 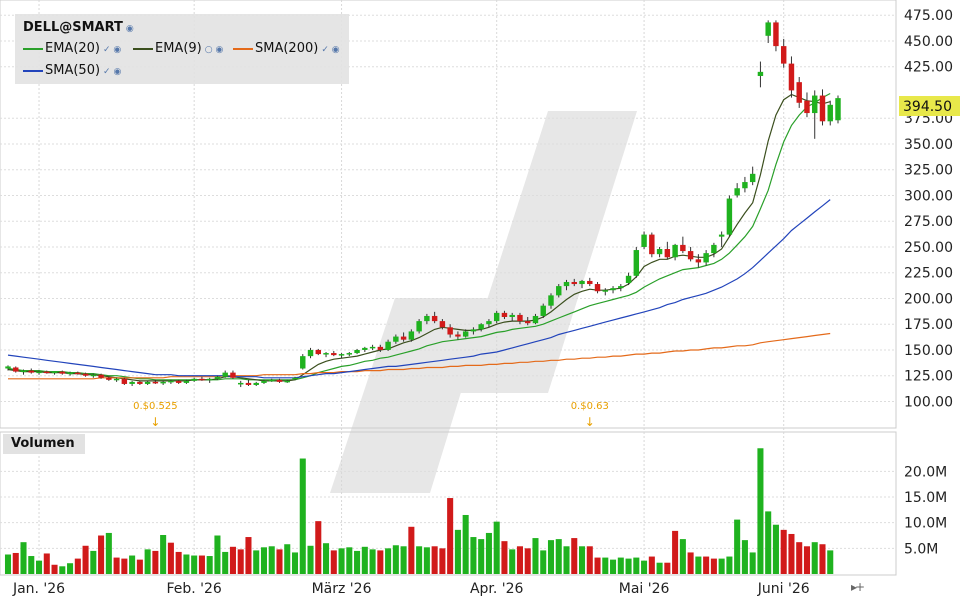 I want to click on x-tick-label: Feb. '26, so click(x=193, y=589).